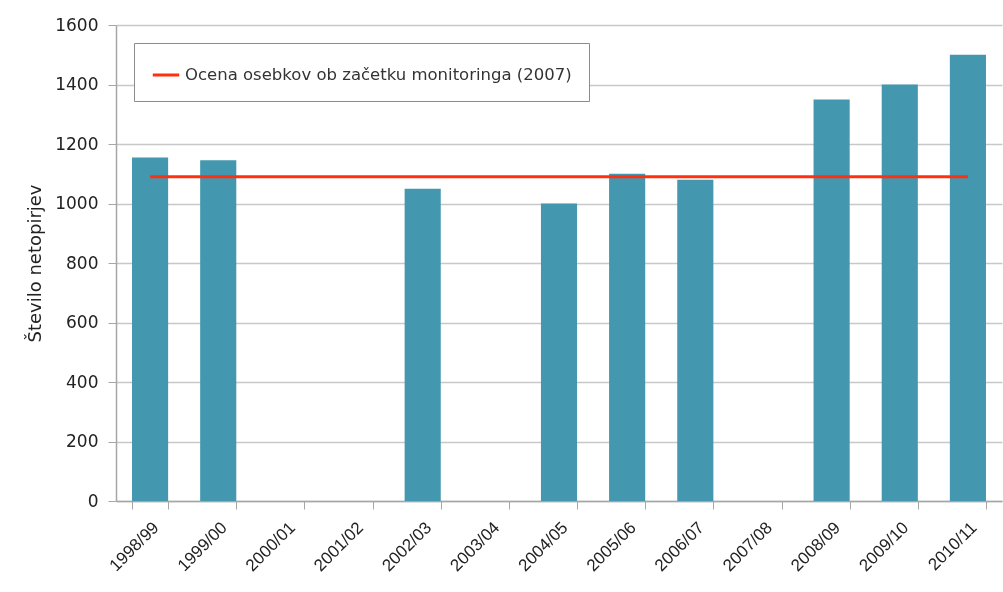  What do you see at coordinates (82, 381) in the screenshot?
I see `y-tick-label: 400` at bounding box center [82, 381].